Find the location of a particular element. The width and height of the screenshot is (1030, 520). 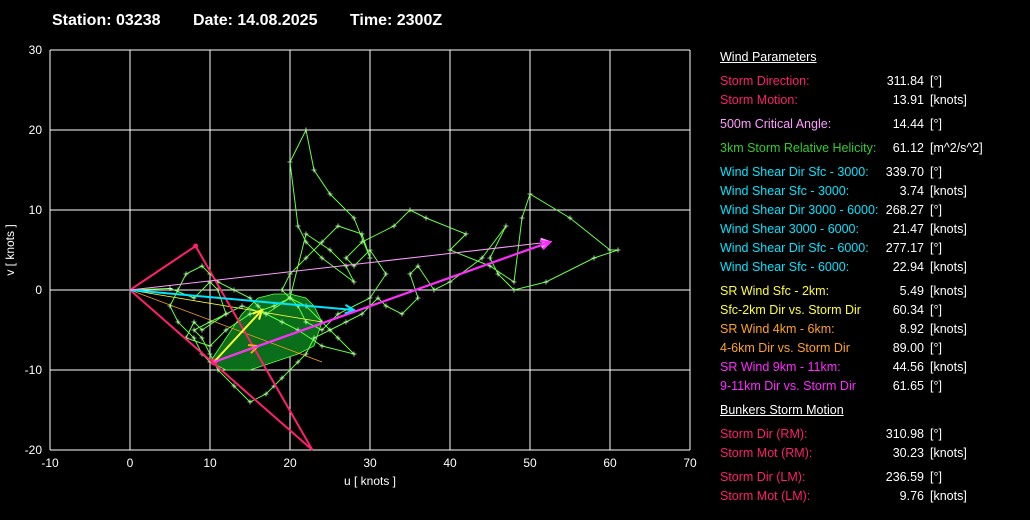

parameter-value: 311.84 is located at coordinates (905, 81).